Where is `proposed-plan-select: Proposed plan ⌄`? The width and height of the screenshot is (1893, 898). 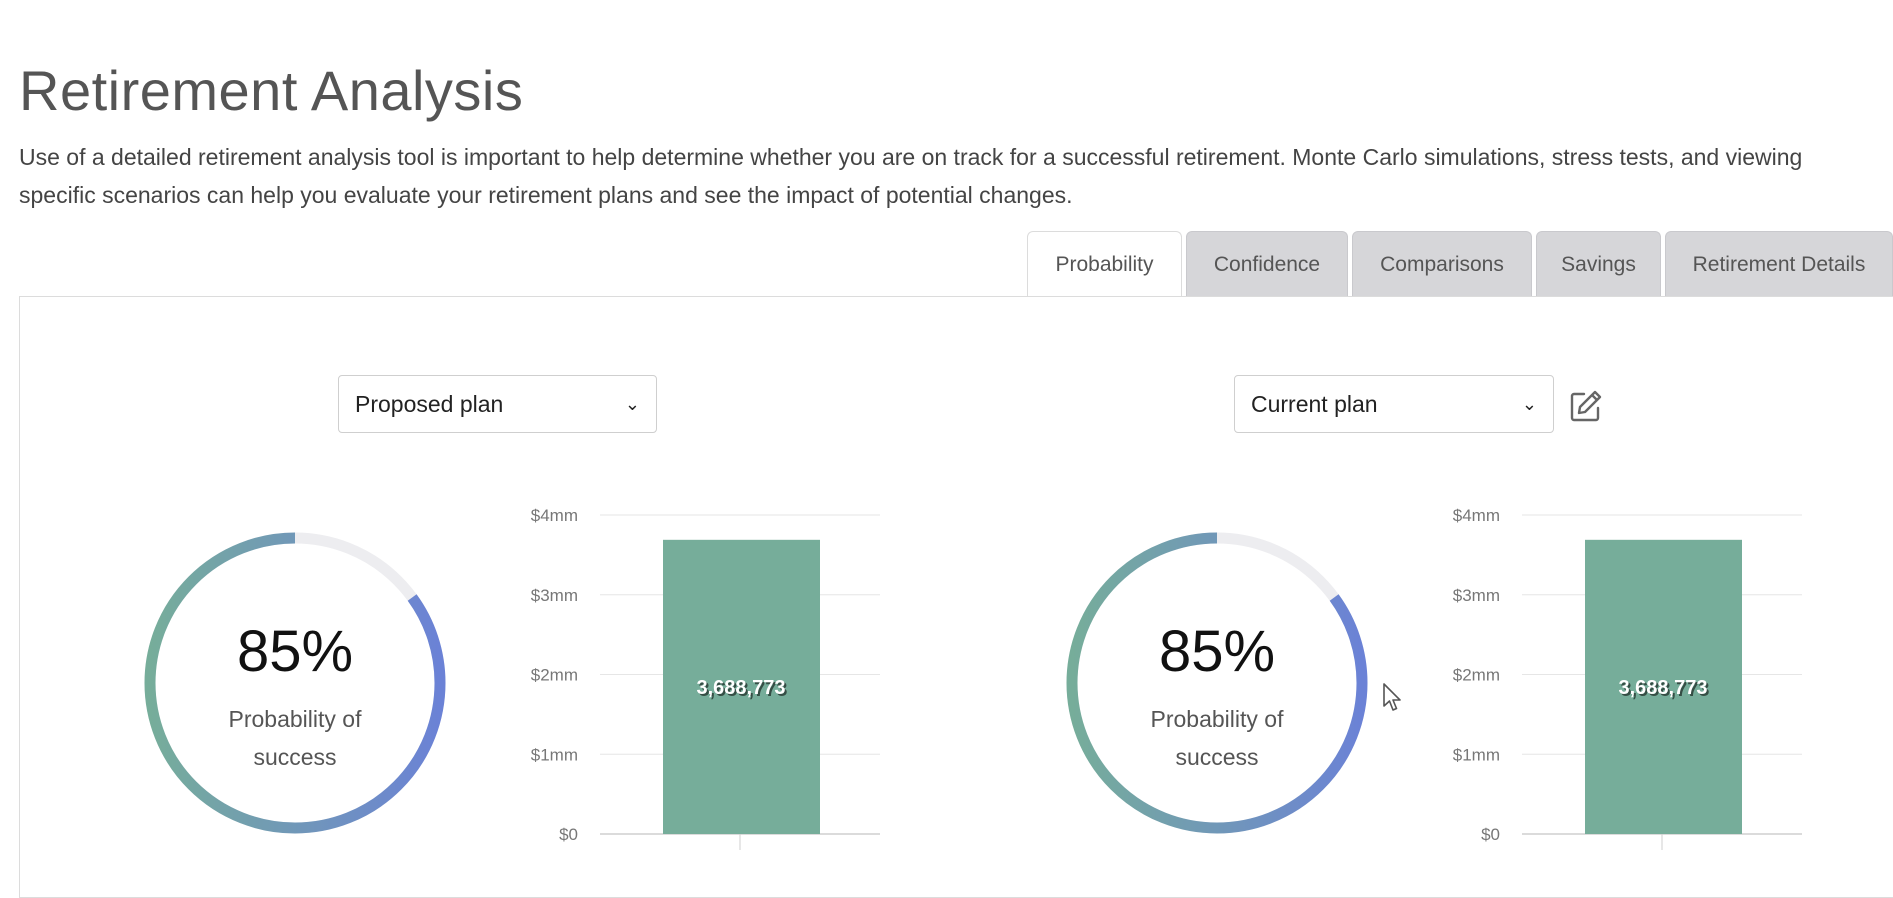
proposed-plan-select: Proposed plan ⌄ is located at coordinates (497, 404).